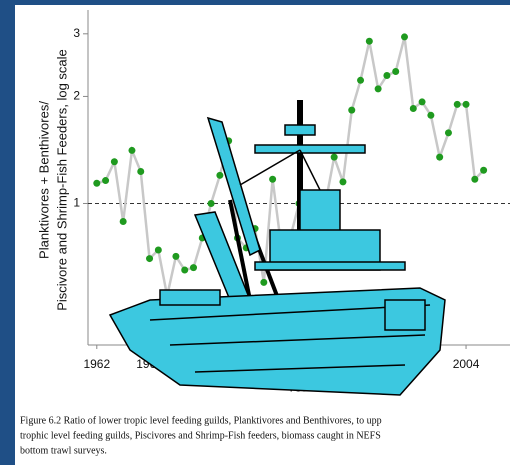 The height and width of the screenshot is (465, 510). I want to click on caption: bottom trawl surveys., so click(63, 450).